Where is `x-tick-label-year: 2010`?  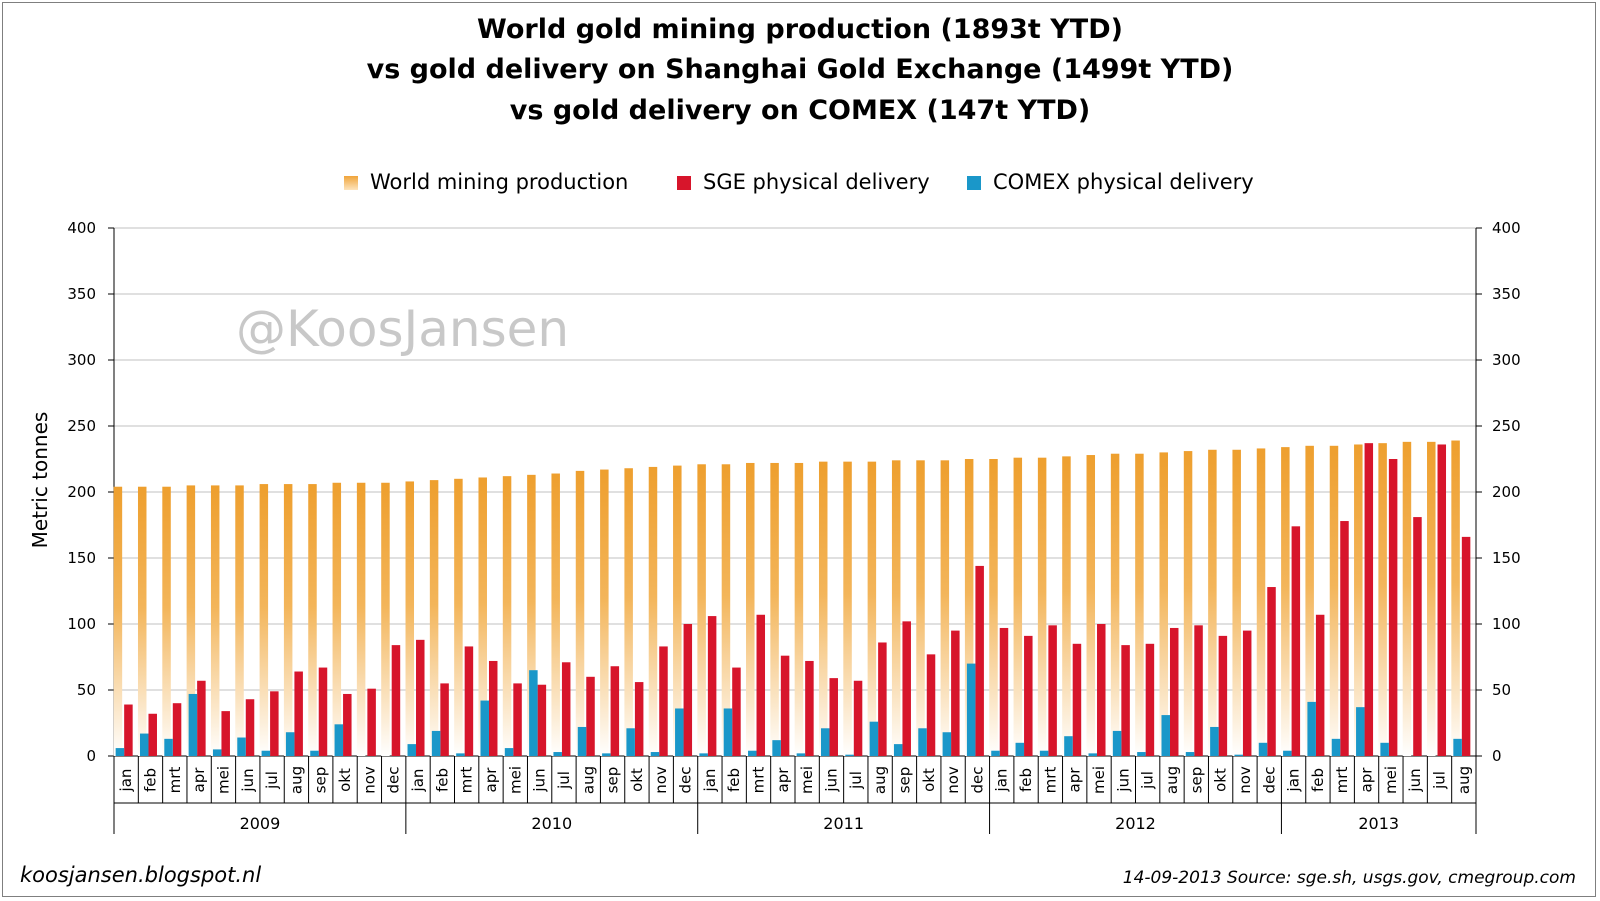 x-tick-label-year: 2010 is located at coordinates (551, 823).